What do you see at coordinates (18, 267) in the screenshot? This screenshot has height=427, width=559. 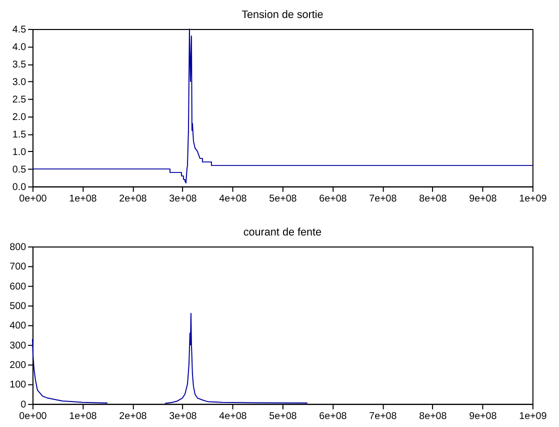 I see `y-tick-label: 700` at bounding box center [18, 267].